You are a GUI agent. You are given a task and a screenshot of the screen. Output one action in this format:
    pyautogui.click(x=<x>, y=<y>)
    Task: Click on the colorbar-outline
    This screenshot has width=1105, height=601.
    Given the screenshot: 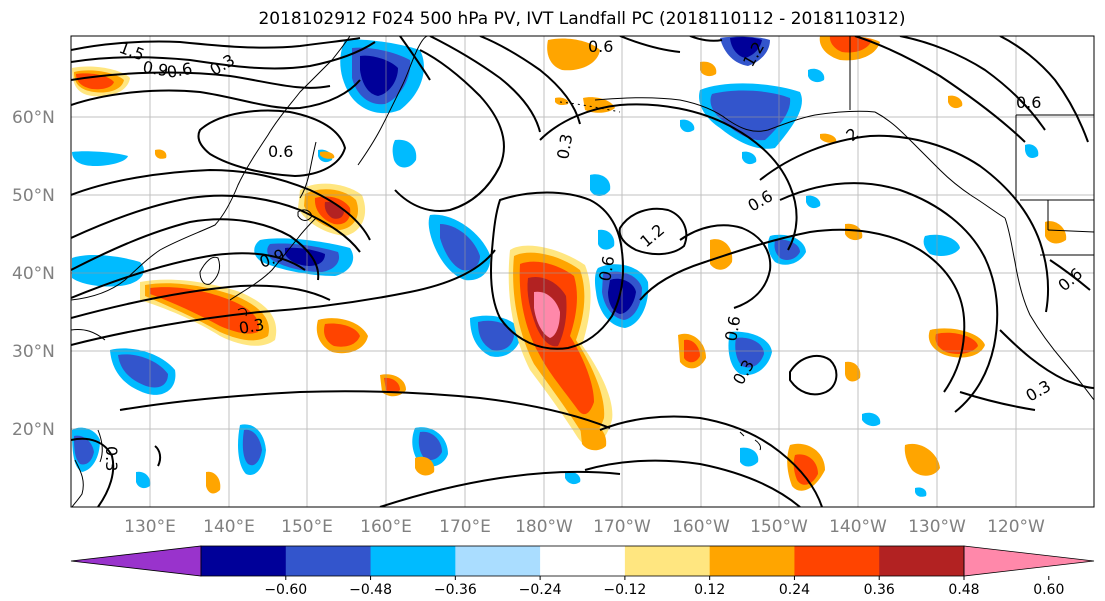 What is the action you would take?
    pyautogui.click(x=582, y=561)
    